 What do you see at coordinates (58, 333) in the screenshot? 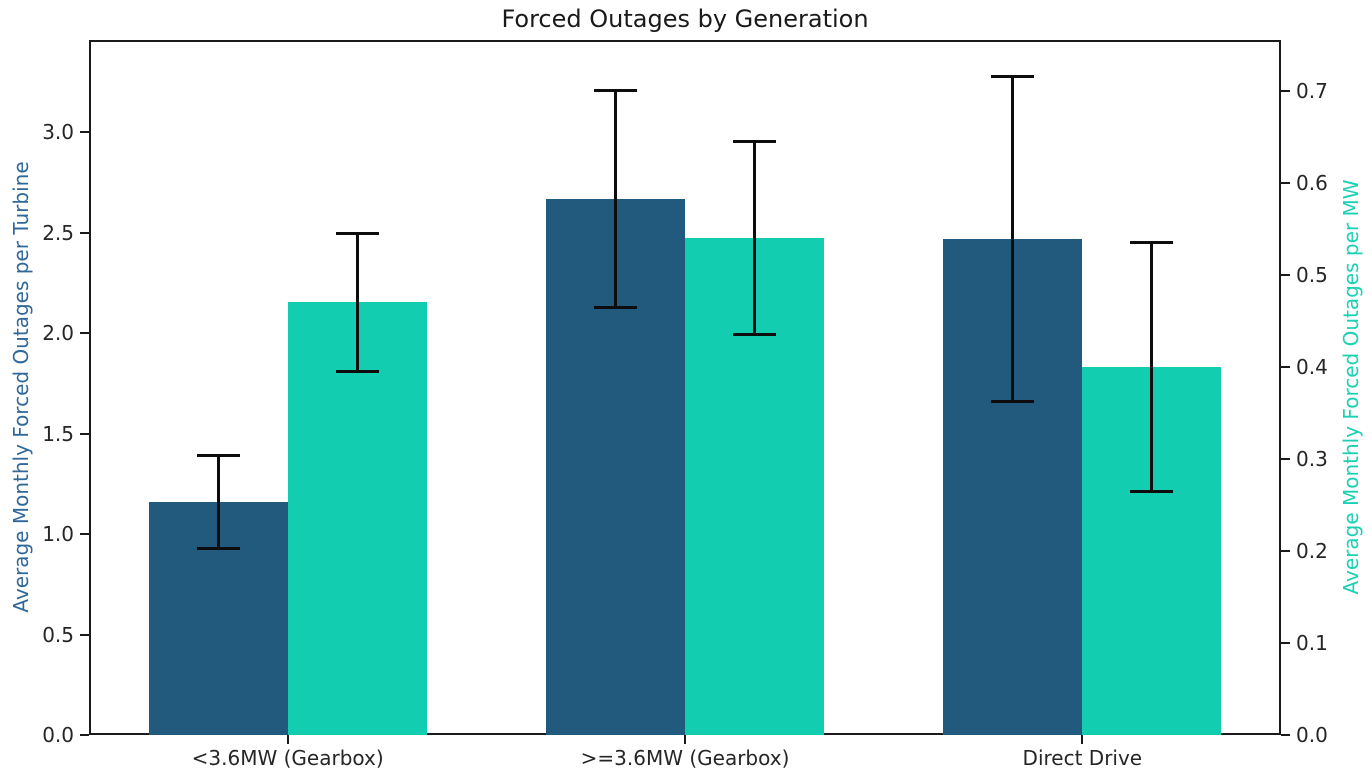
I see `left-y-tick-label: 2.0` at bounding box center [58, 333].